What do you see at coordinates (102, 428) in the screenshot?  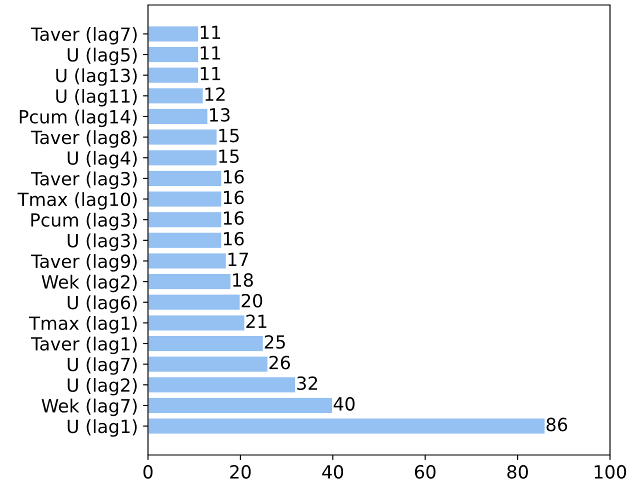 I see `y-tick-label: U (lag1)` at bounding box center [102, 428].